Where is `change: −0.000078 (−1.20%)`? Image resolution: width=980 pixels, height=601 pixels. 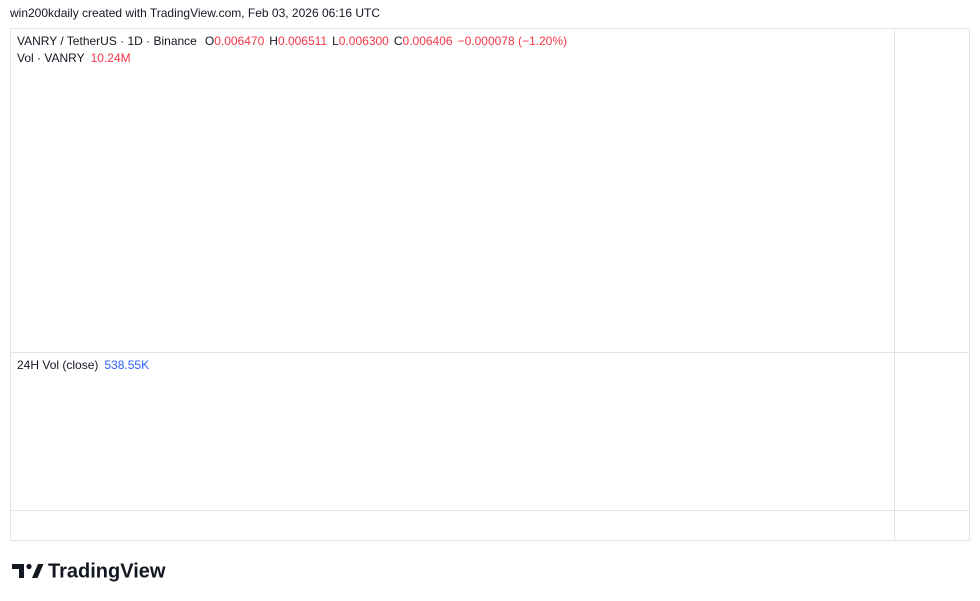
change: −0.000078 (−1.20%) is located at coordinates (512, 41).